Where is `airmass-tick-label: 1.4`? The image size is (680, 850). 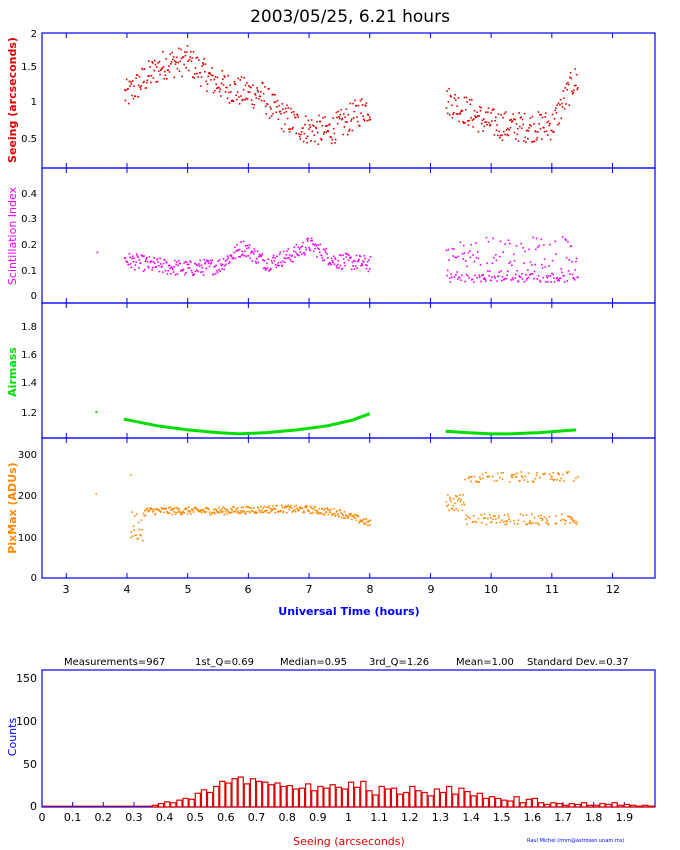 airmass-tick-label: 1.4 is located at coordinates (29, 383).